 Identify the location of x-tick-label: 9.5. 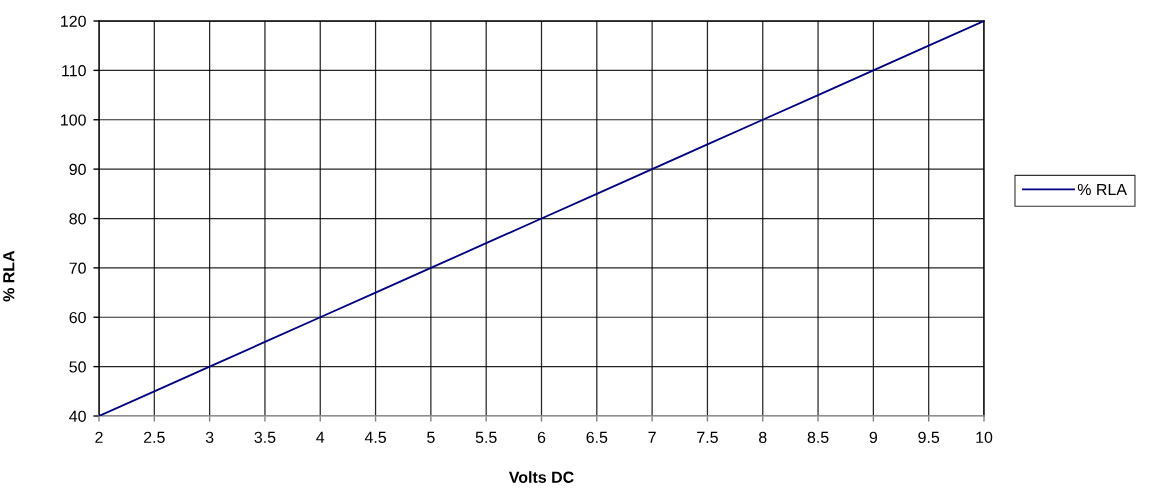
(929, 437).